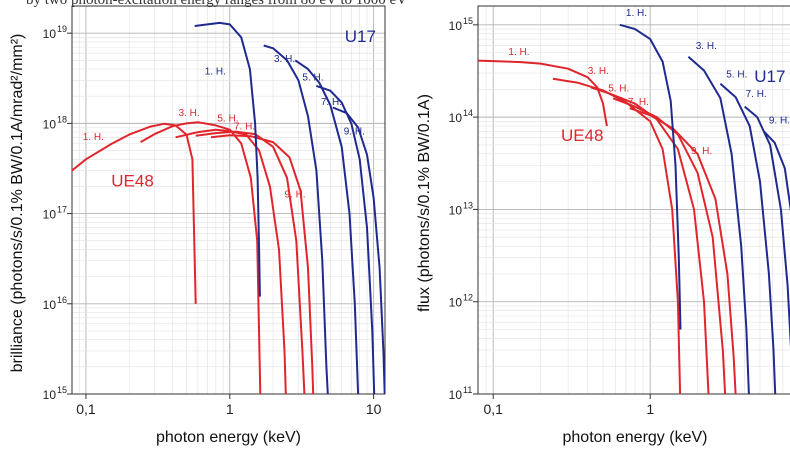 The height and width of the screenshot is (449, 790). Describe the element at coordinates (467, 390) in the screenshot. I see `y-tick-exponent: 11` at that location.